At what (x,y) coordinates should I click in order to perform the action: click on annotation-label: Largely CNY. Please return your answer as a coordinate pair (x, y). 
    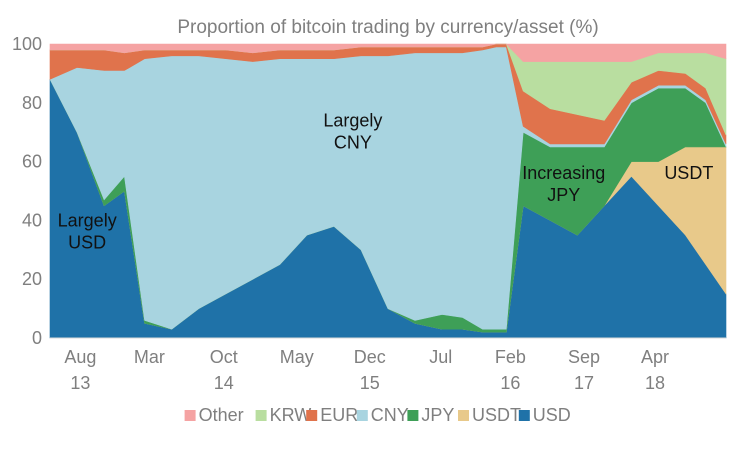
    Looking at the image, I should click on (352, 131).